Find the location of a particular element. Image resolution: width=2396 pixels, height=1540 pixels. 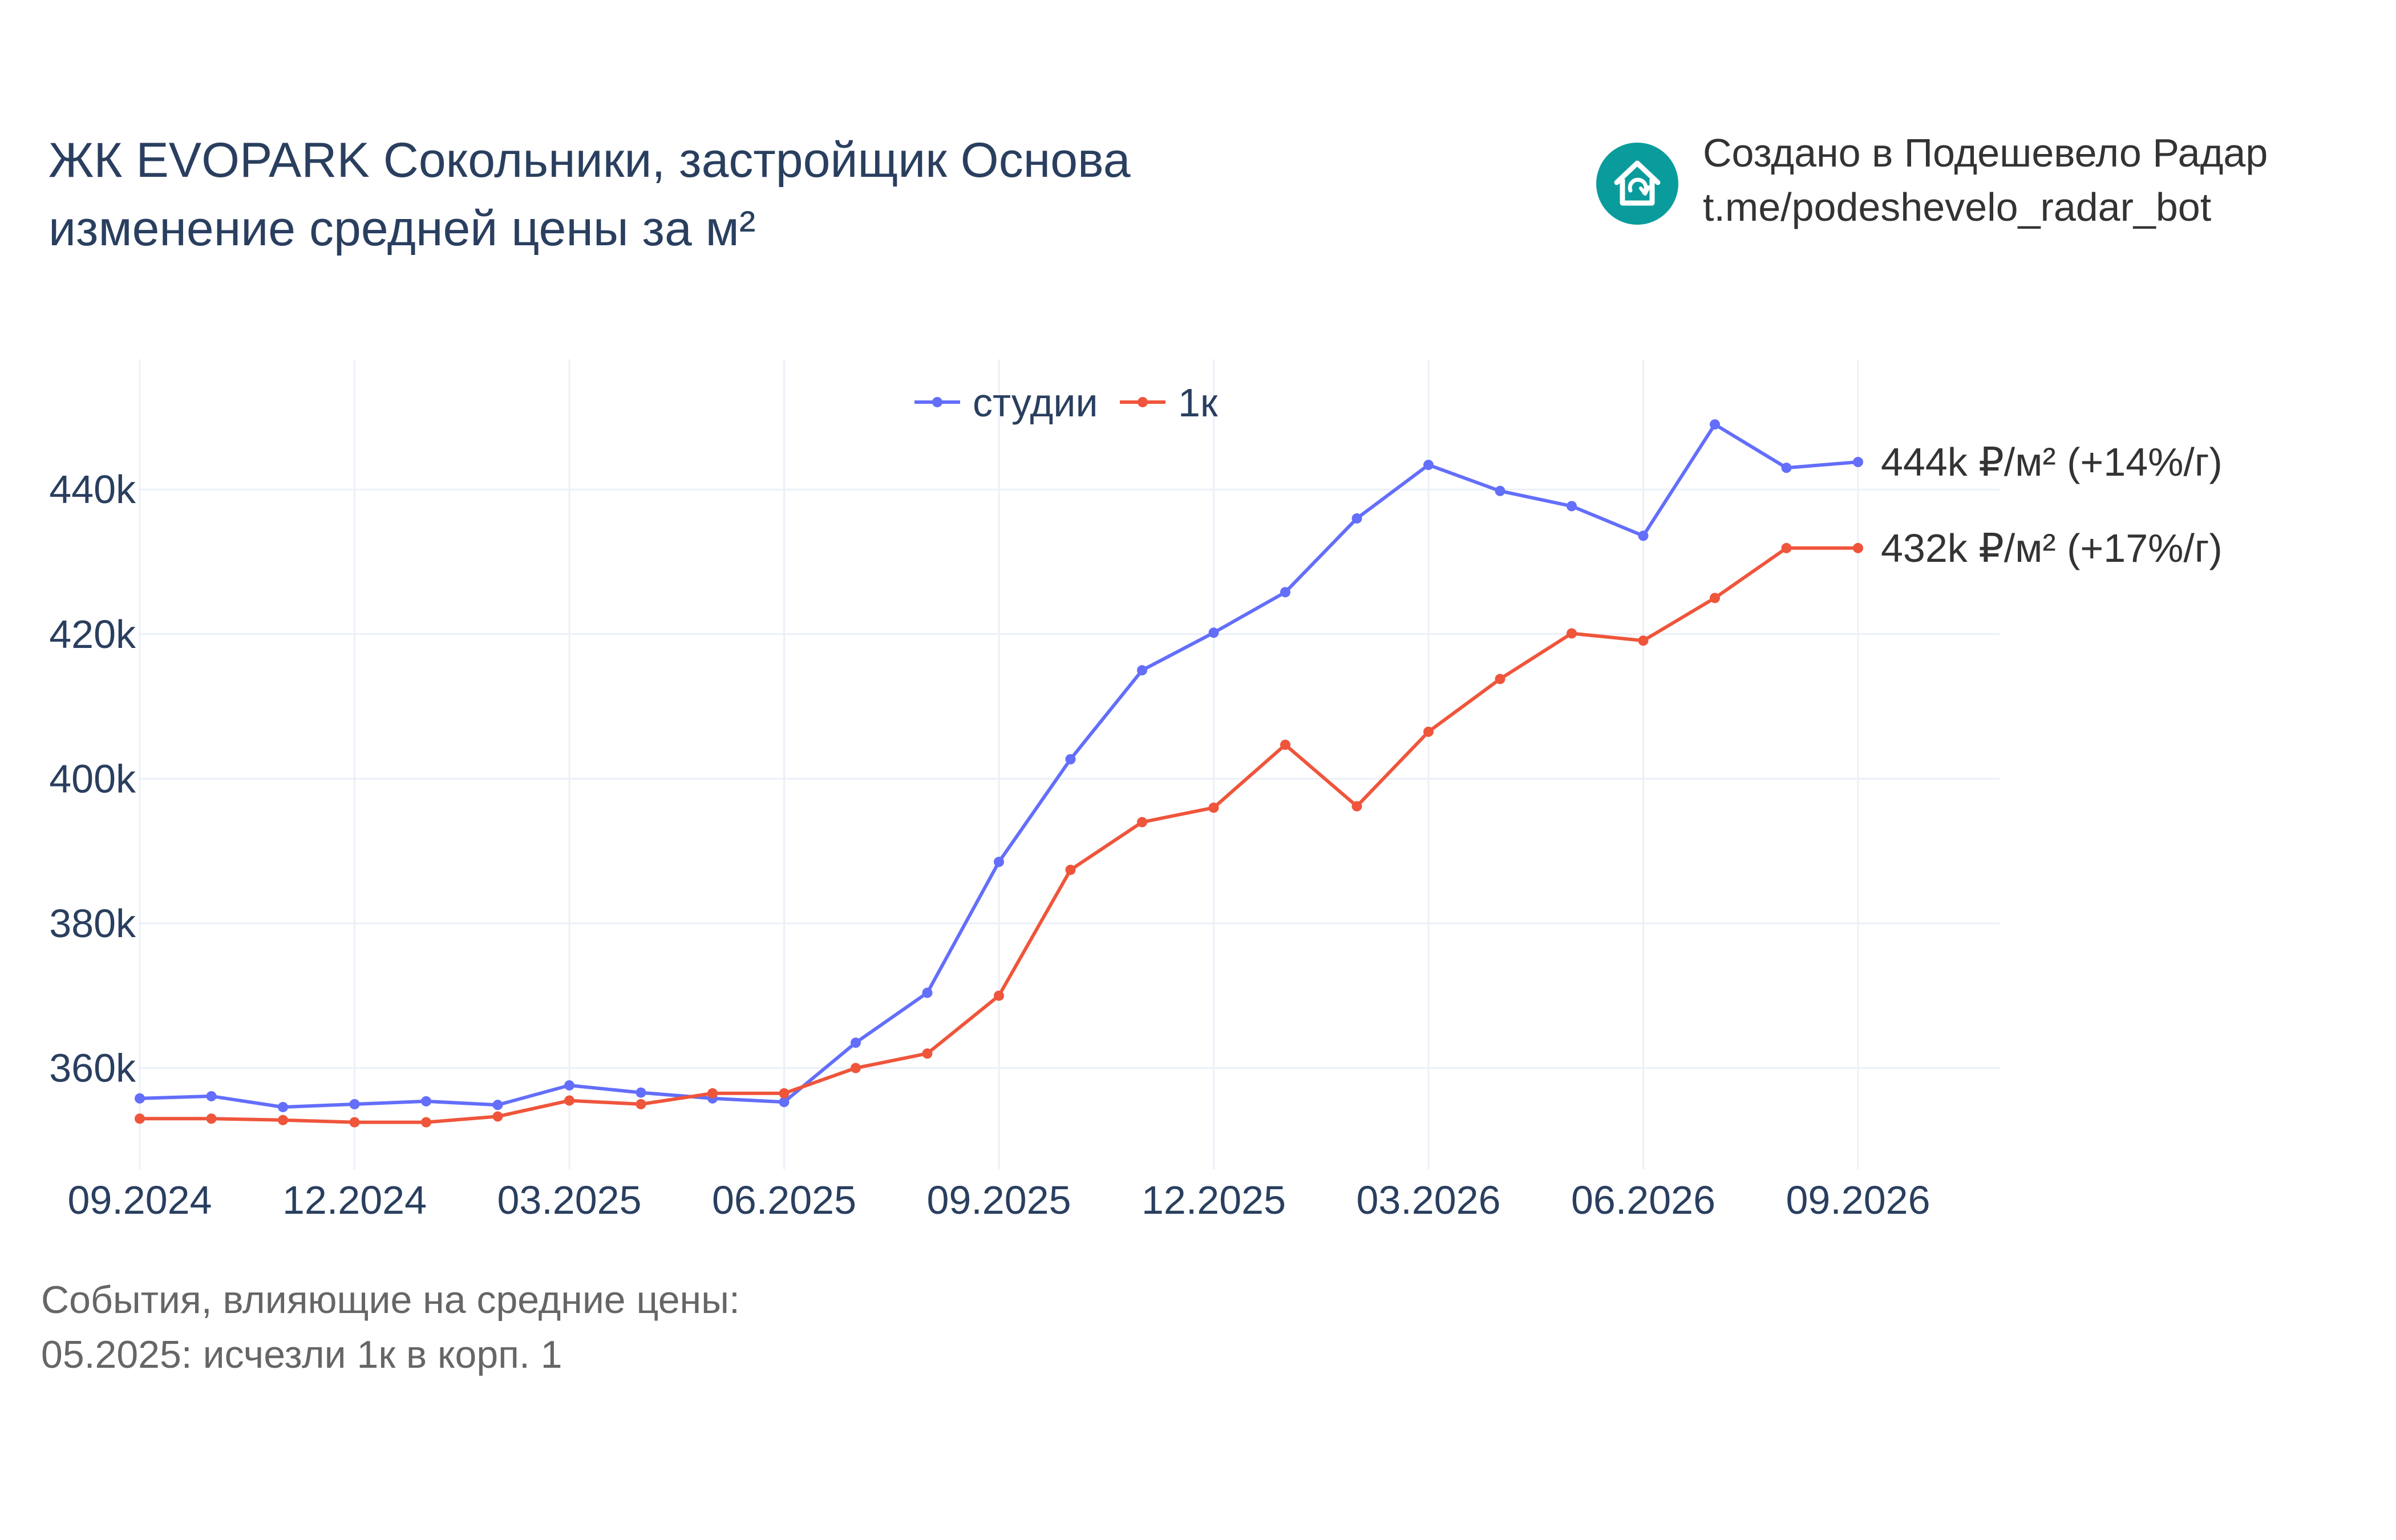

legend-item-studios: студии is located at coordinates (1006, 403).